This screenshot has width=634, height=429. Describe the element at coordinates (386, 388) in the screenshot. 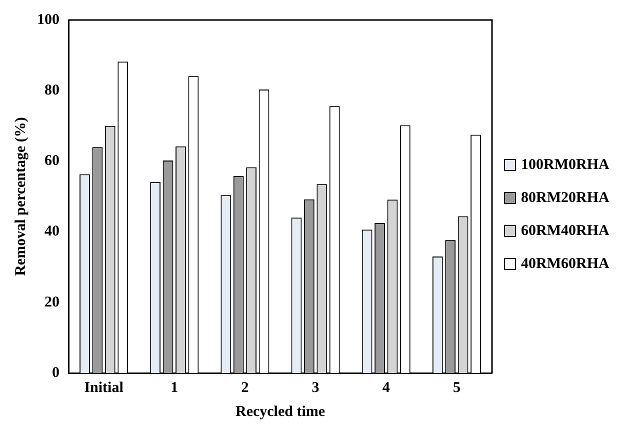

I see `x-tick-label: 4` at that location.